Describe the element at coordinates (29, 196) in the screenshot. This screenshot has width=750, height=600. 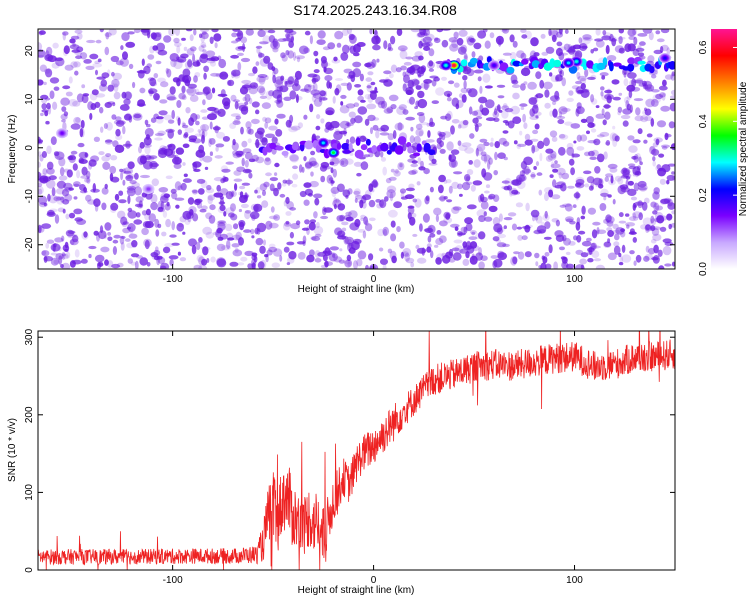
I see `y-tick-label: -10` at that location.